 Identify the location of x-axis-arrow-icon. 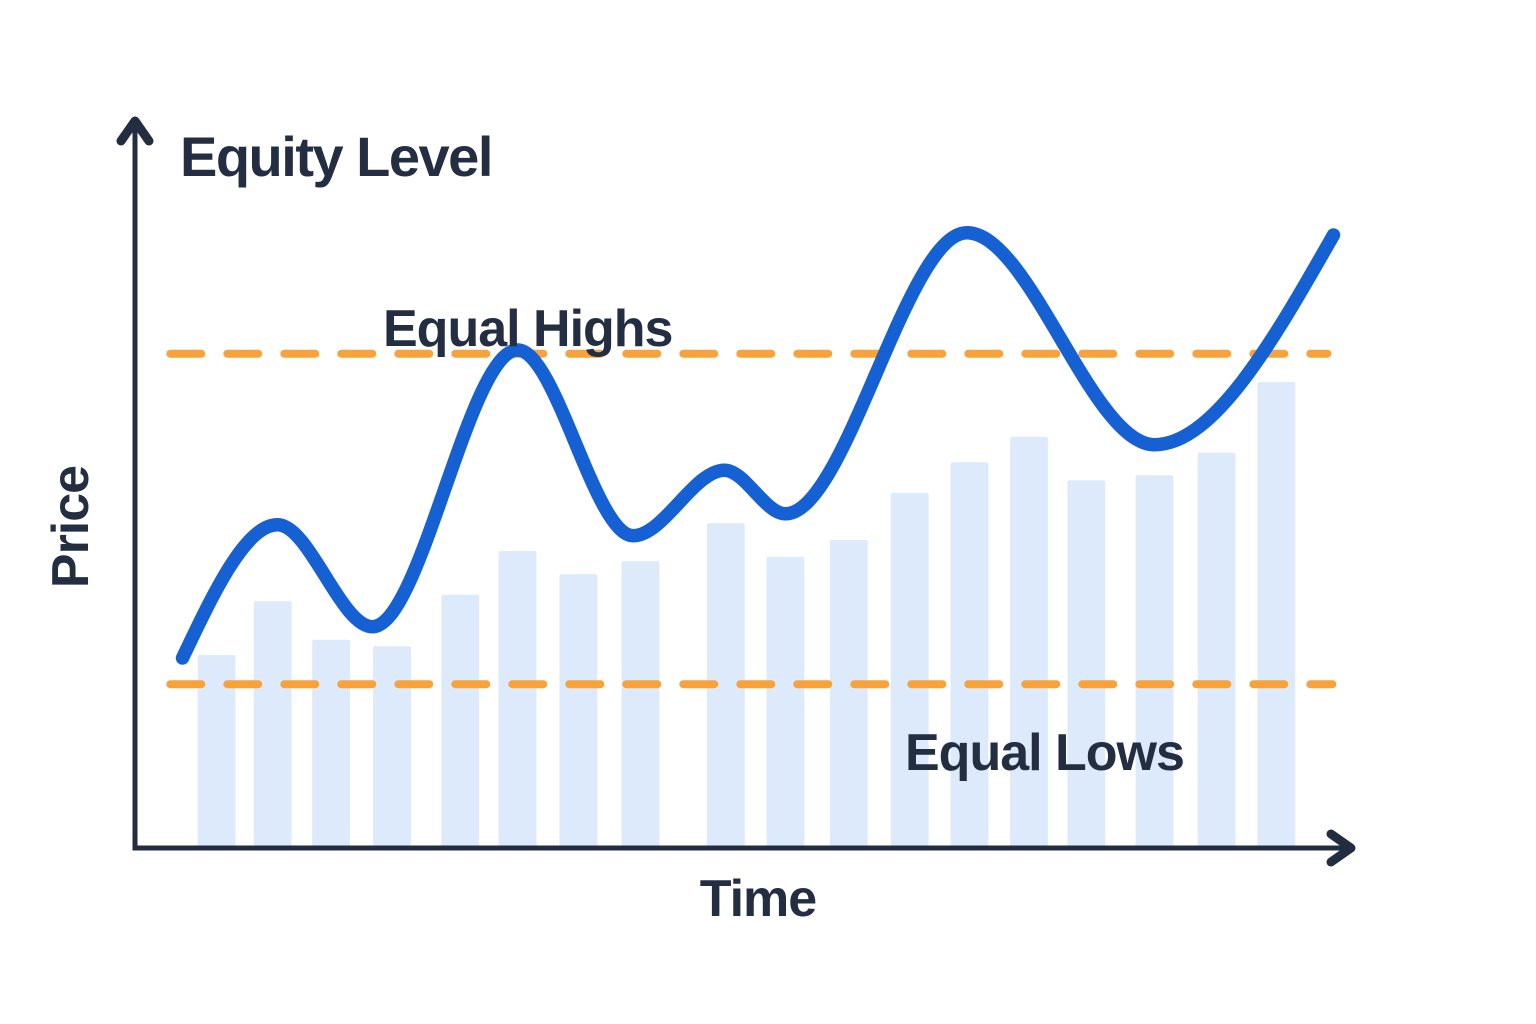
(1341, 848).